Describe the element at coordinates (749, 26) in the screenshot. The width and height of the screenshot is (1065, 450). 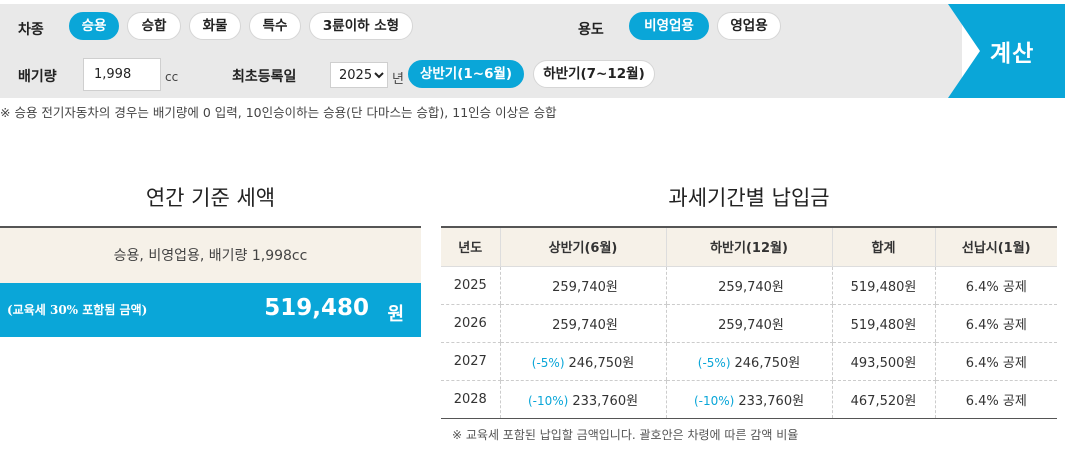
I see `usage-business-button: 영업용` at that location.